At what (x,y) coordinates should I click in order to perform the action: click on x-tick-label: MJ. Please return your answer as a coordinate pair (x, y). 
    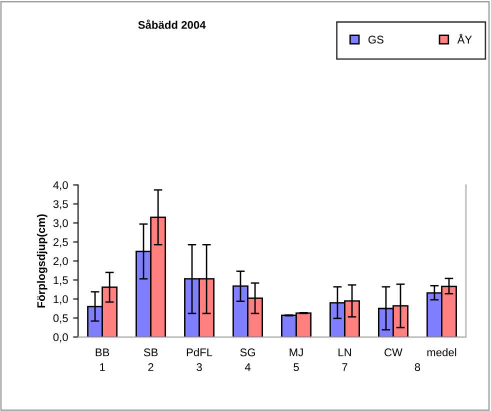
    Looking at the image, I should click on (296, 352).